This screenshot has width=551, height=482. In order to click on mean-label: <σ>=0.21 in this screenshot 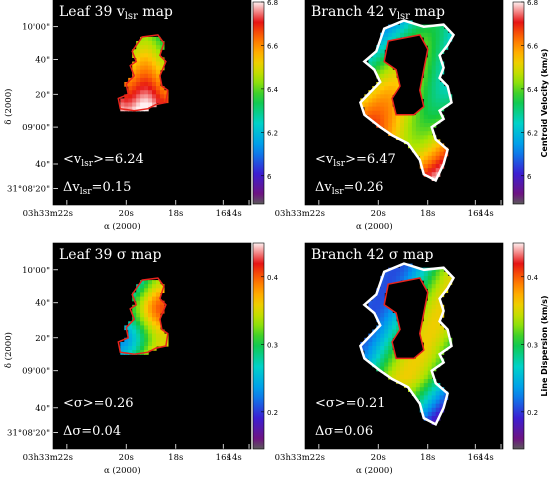, I will do `click(350, 403)`.